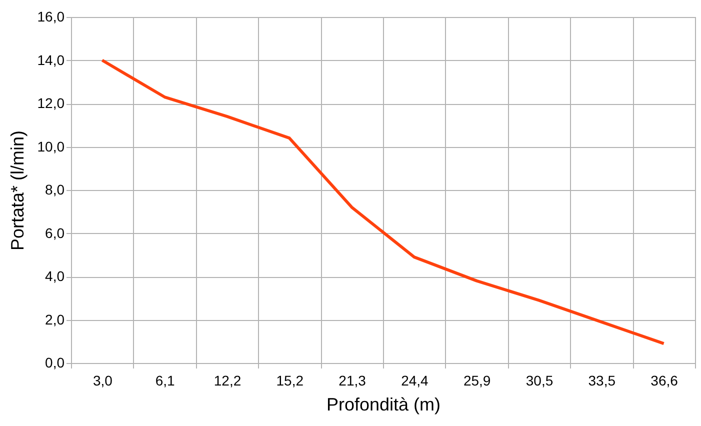 The image size is (701, 426). Describe the element at coordinates (290, 380) in the screenshot. I see `x-tick-label: 15,2` at that location.